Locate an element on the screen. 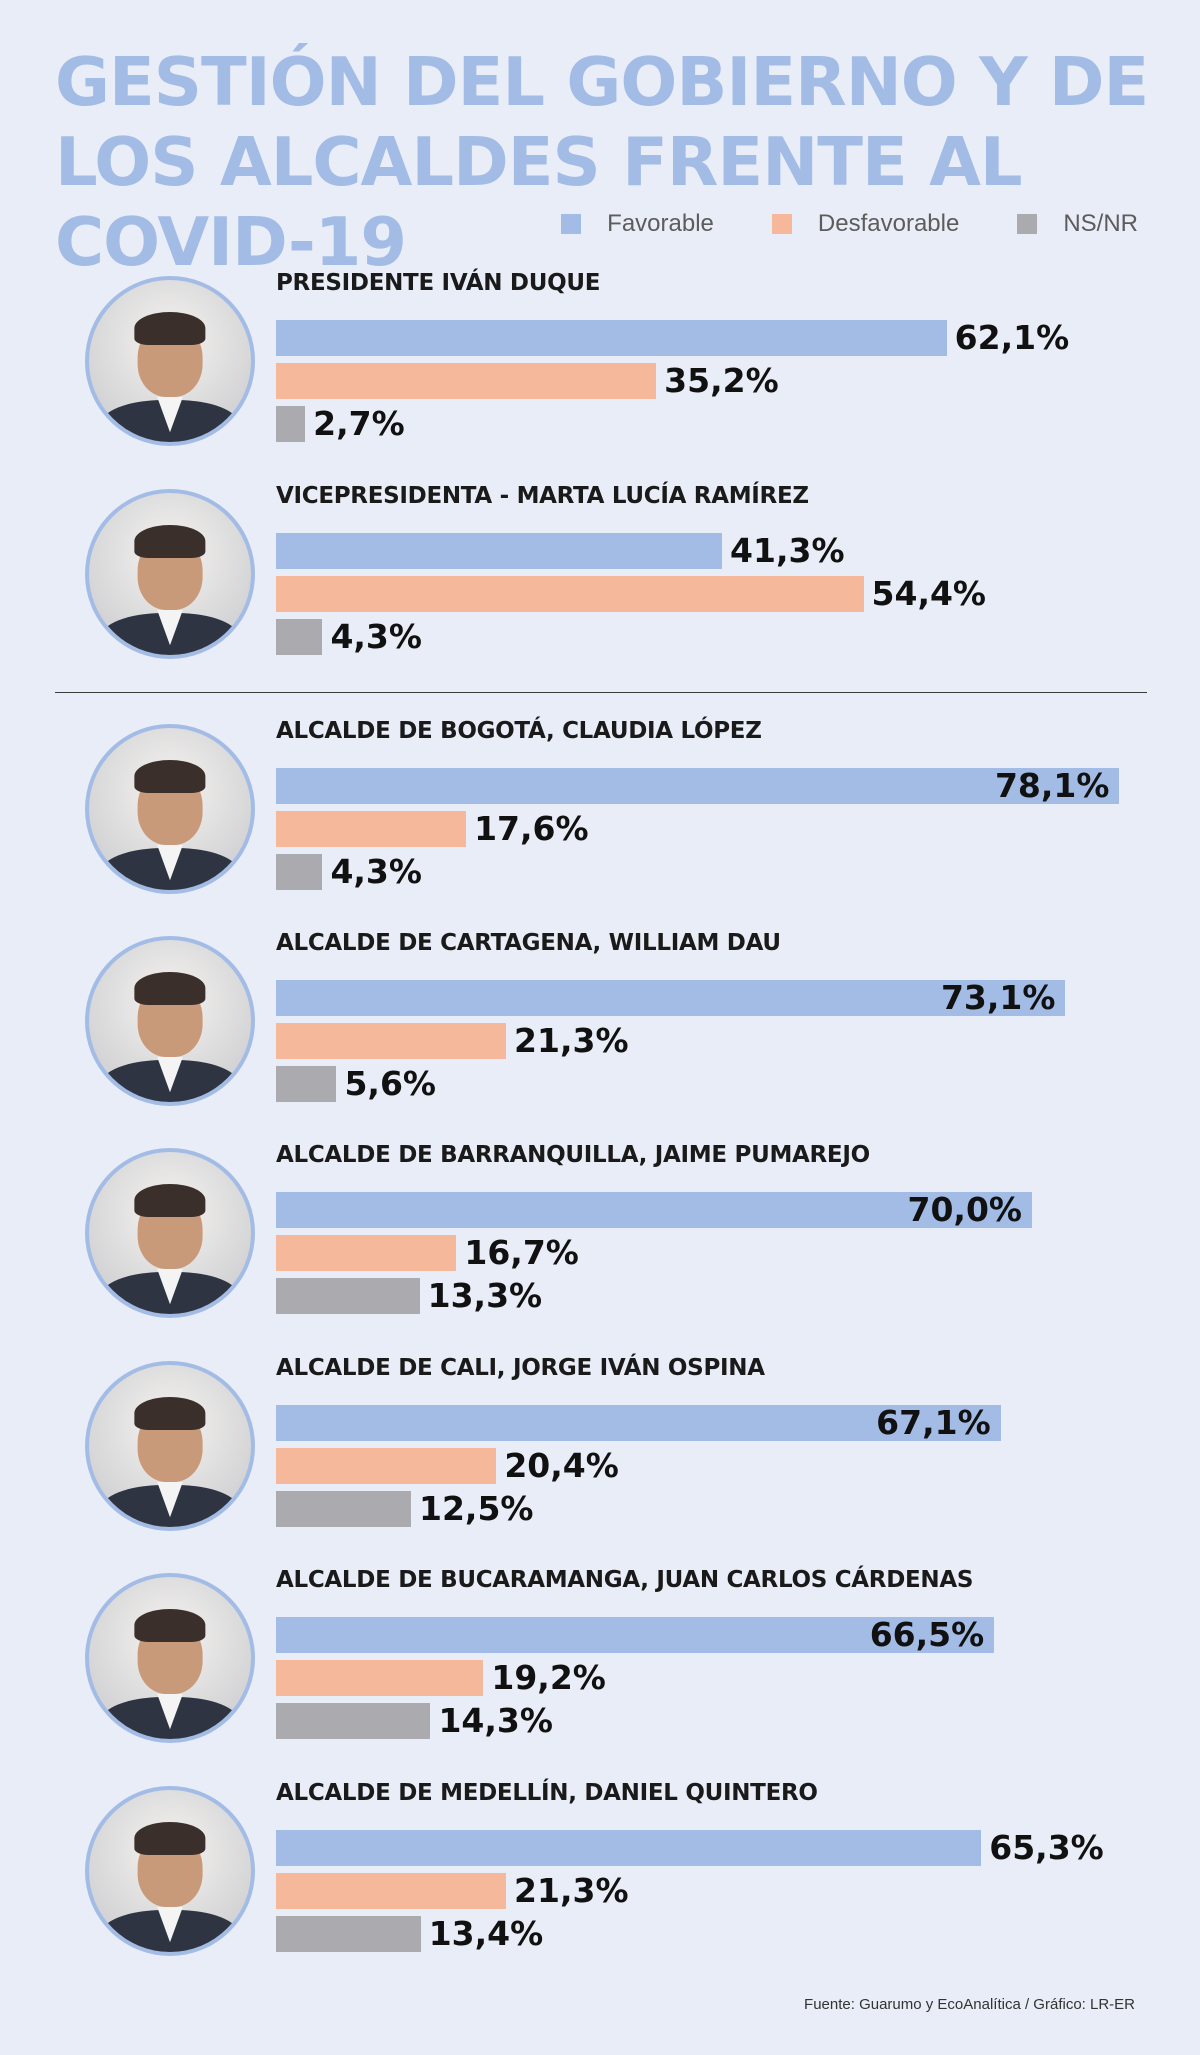 Image resolution: width=1200 pixels, height=2055 pixels. data-label-desfavorable: 16,7% is located at coordinates (521, 1252).